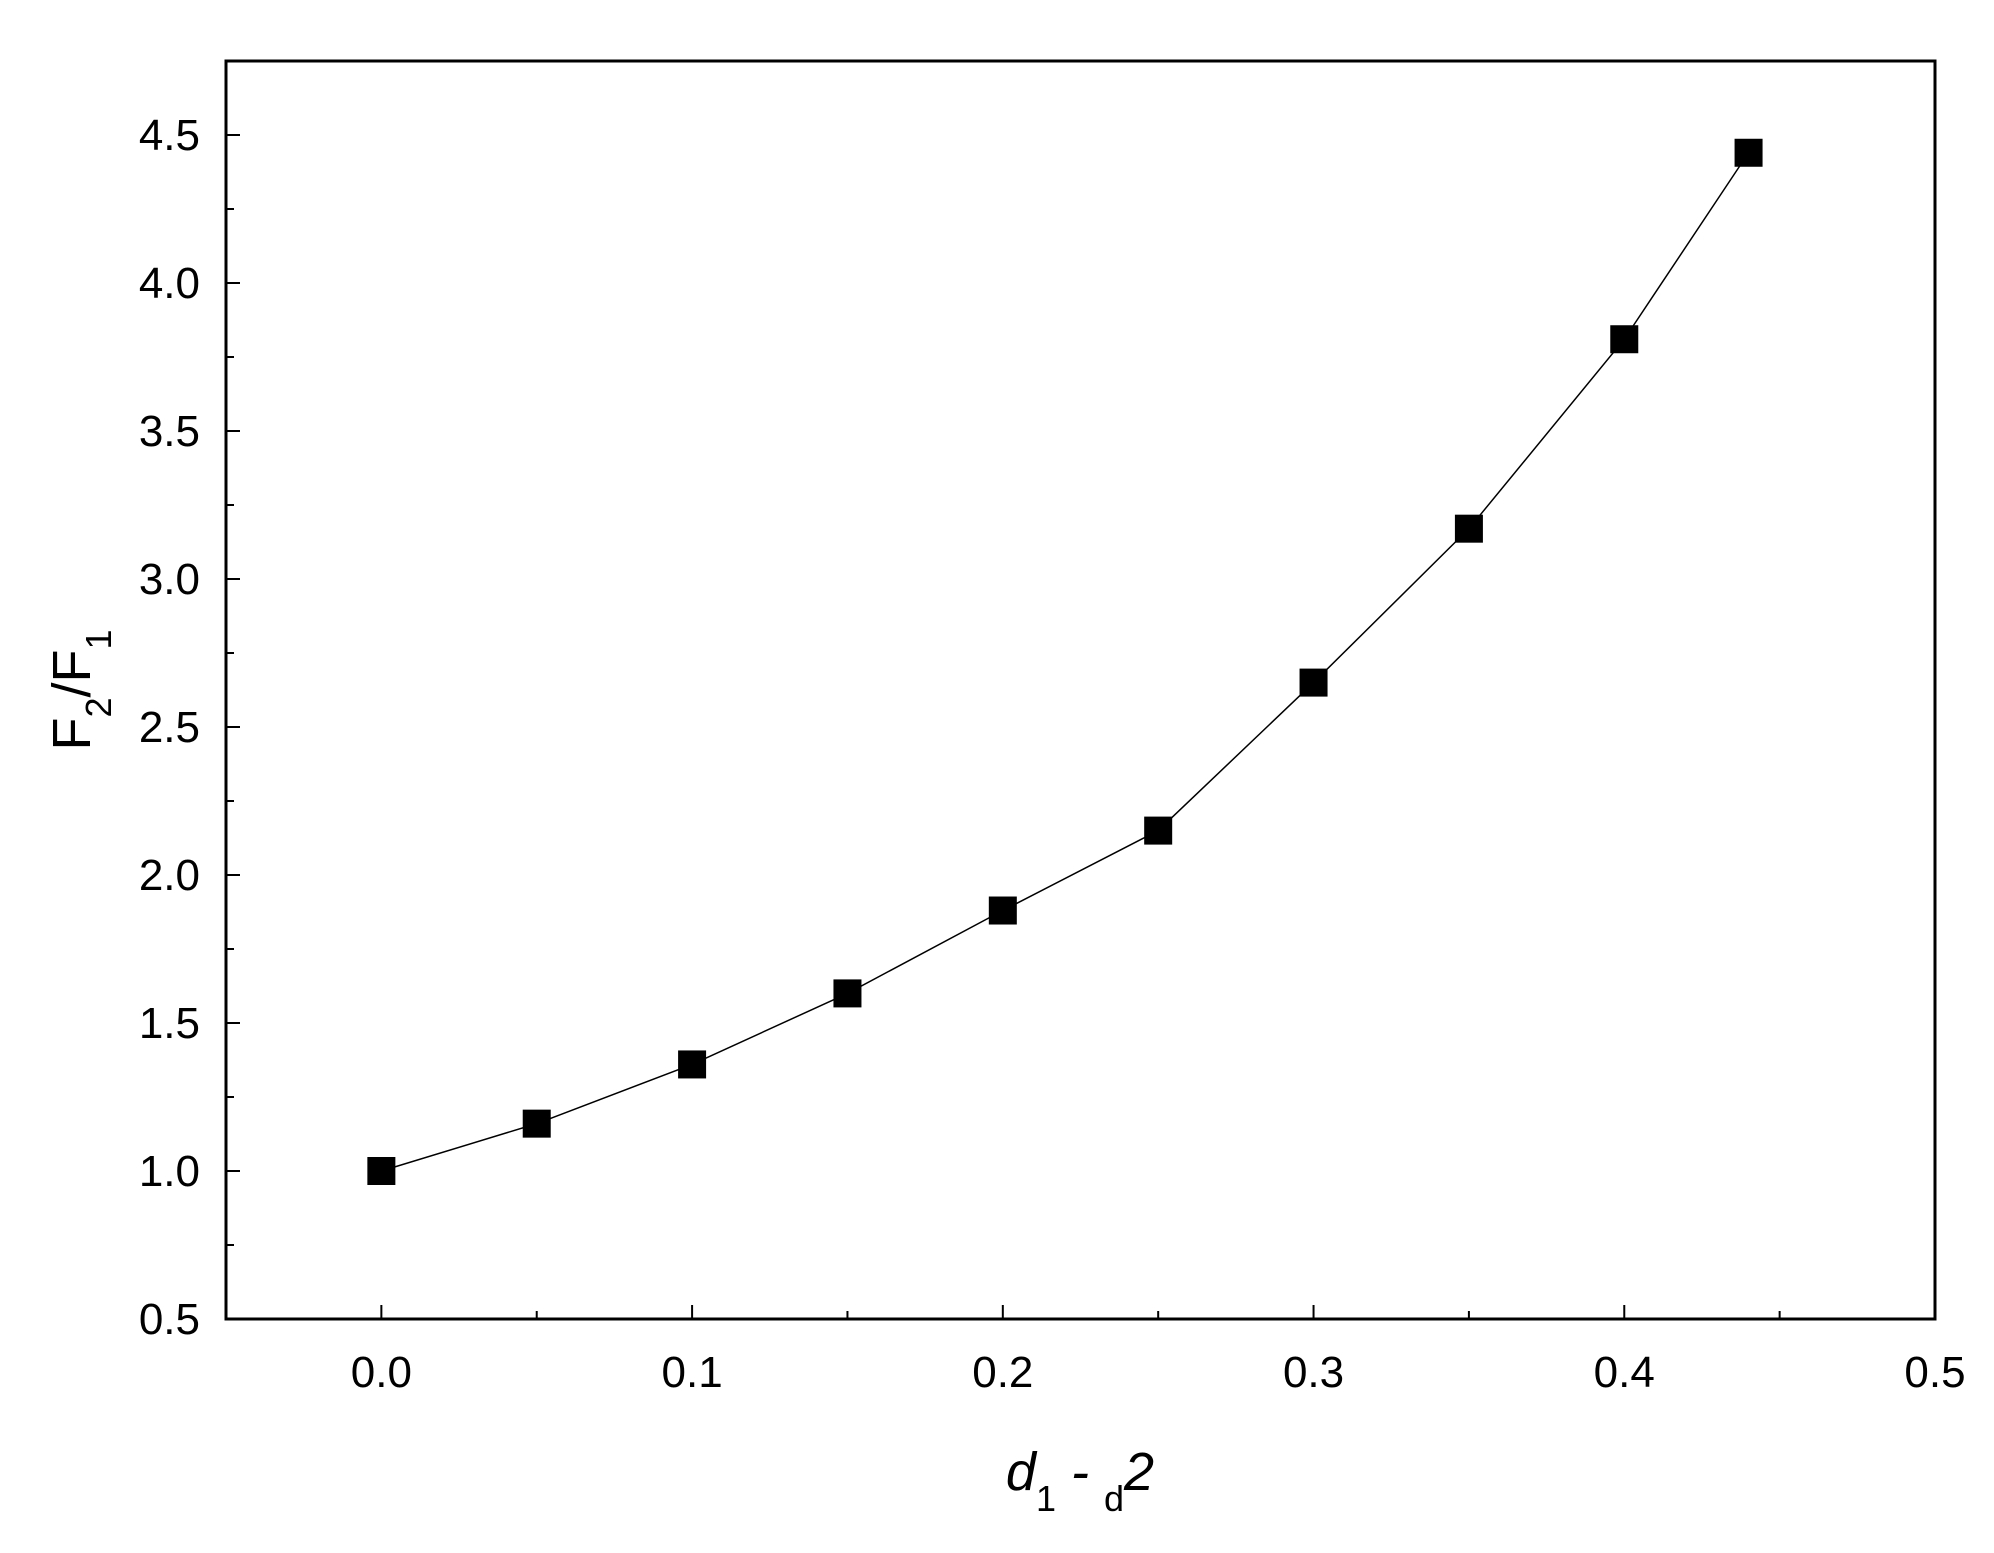 This screenshot has height=1553, width=1994. Describe the element at coordinates (72, 734) in the screenshot. I see `label-part: F` at that location.